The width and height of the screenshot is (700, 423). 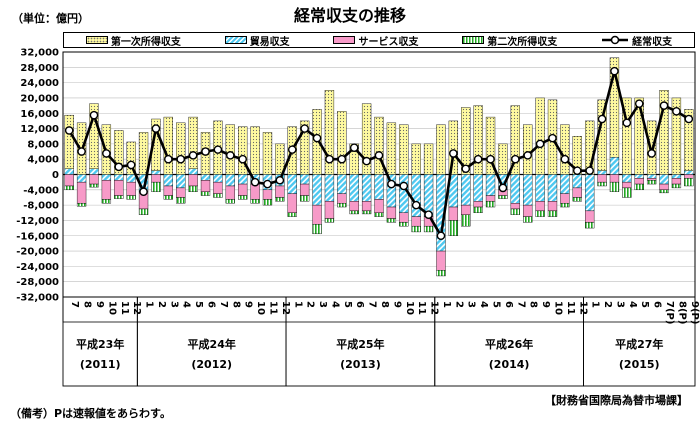 I want to click on unit-label: （単位：億円）, so click(x=50, y=18).